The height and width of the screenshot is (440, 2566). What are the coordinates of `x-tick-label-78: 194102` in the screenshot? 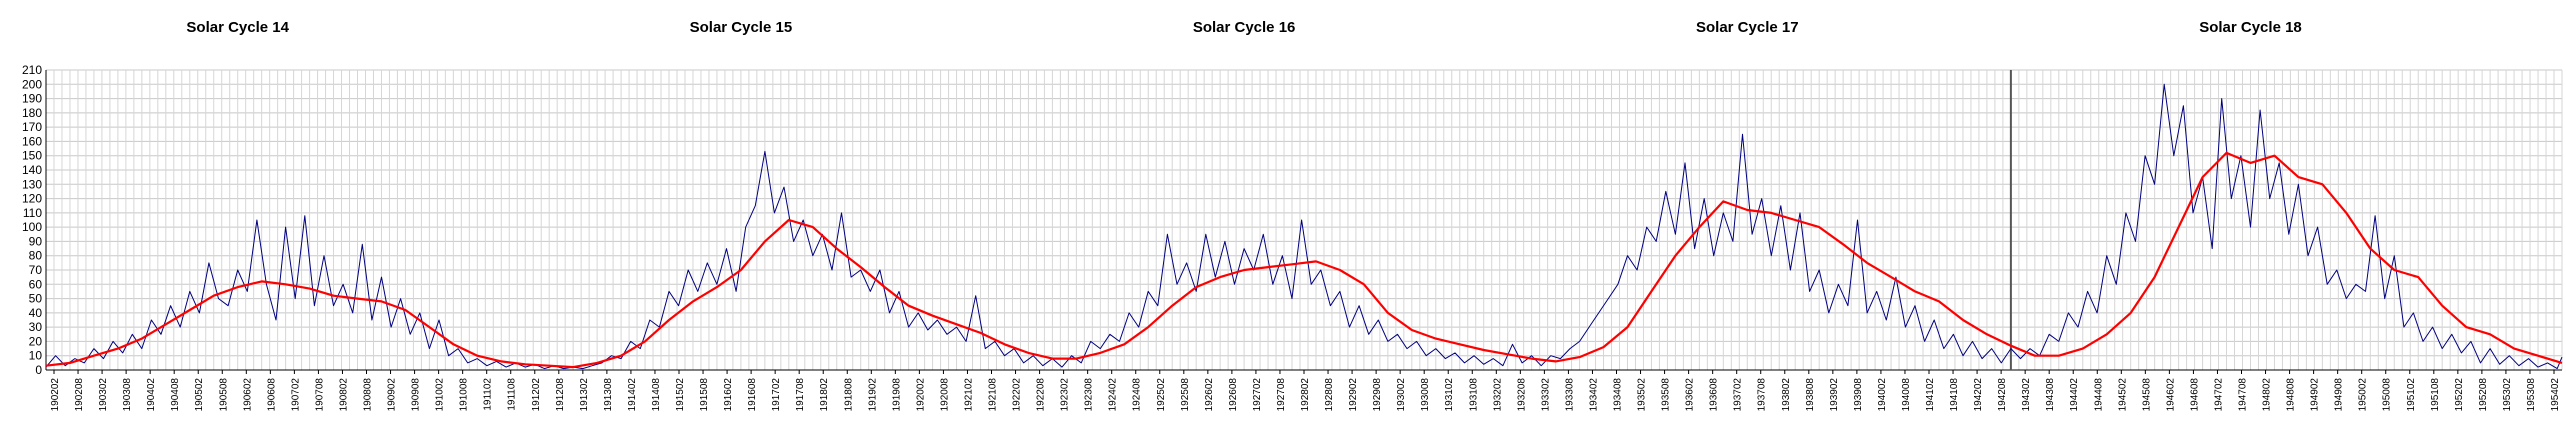 It's located at (1930, 395).